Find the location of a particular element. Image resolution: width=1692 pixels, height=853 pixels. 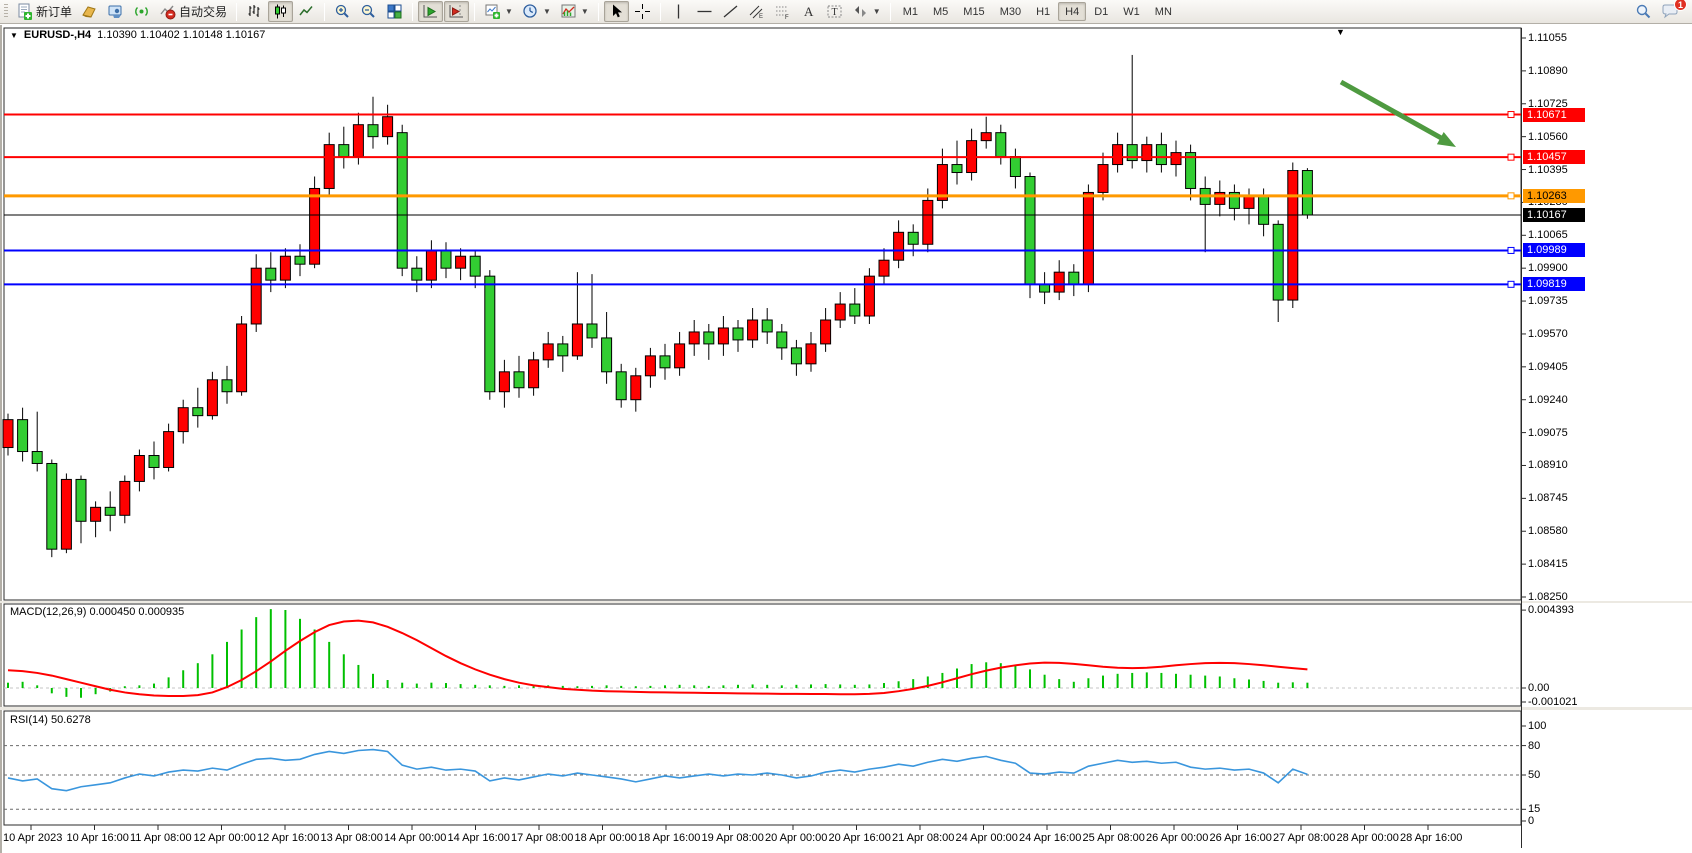

price-badge: 1.10263 is located at coordinates (1554, 195).